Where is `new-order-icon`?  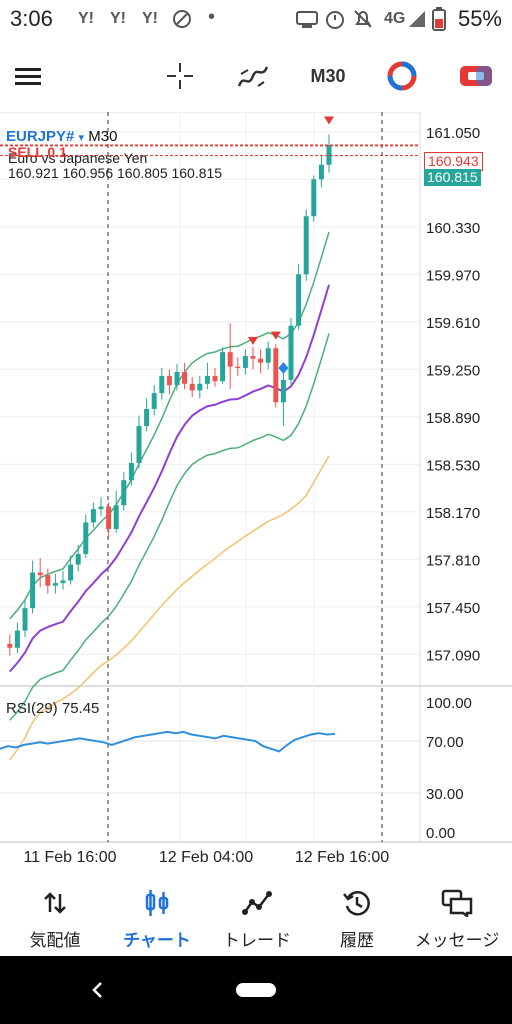 new-order-icon is located at coordinates (476, 76).